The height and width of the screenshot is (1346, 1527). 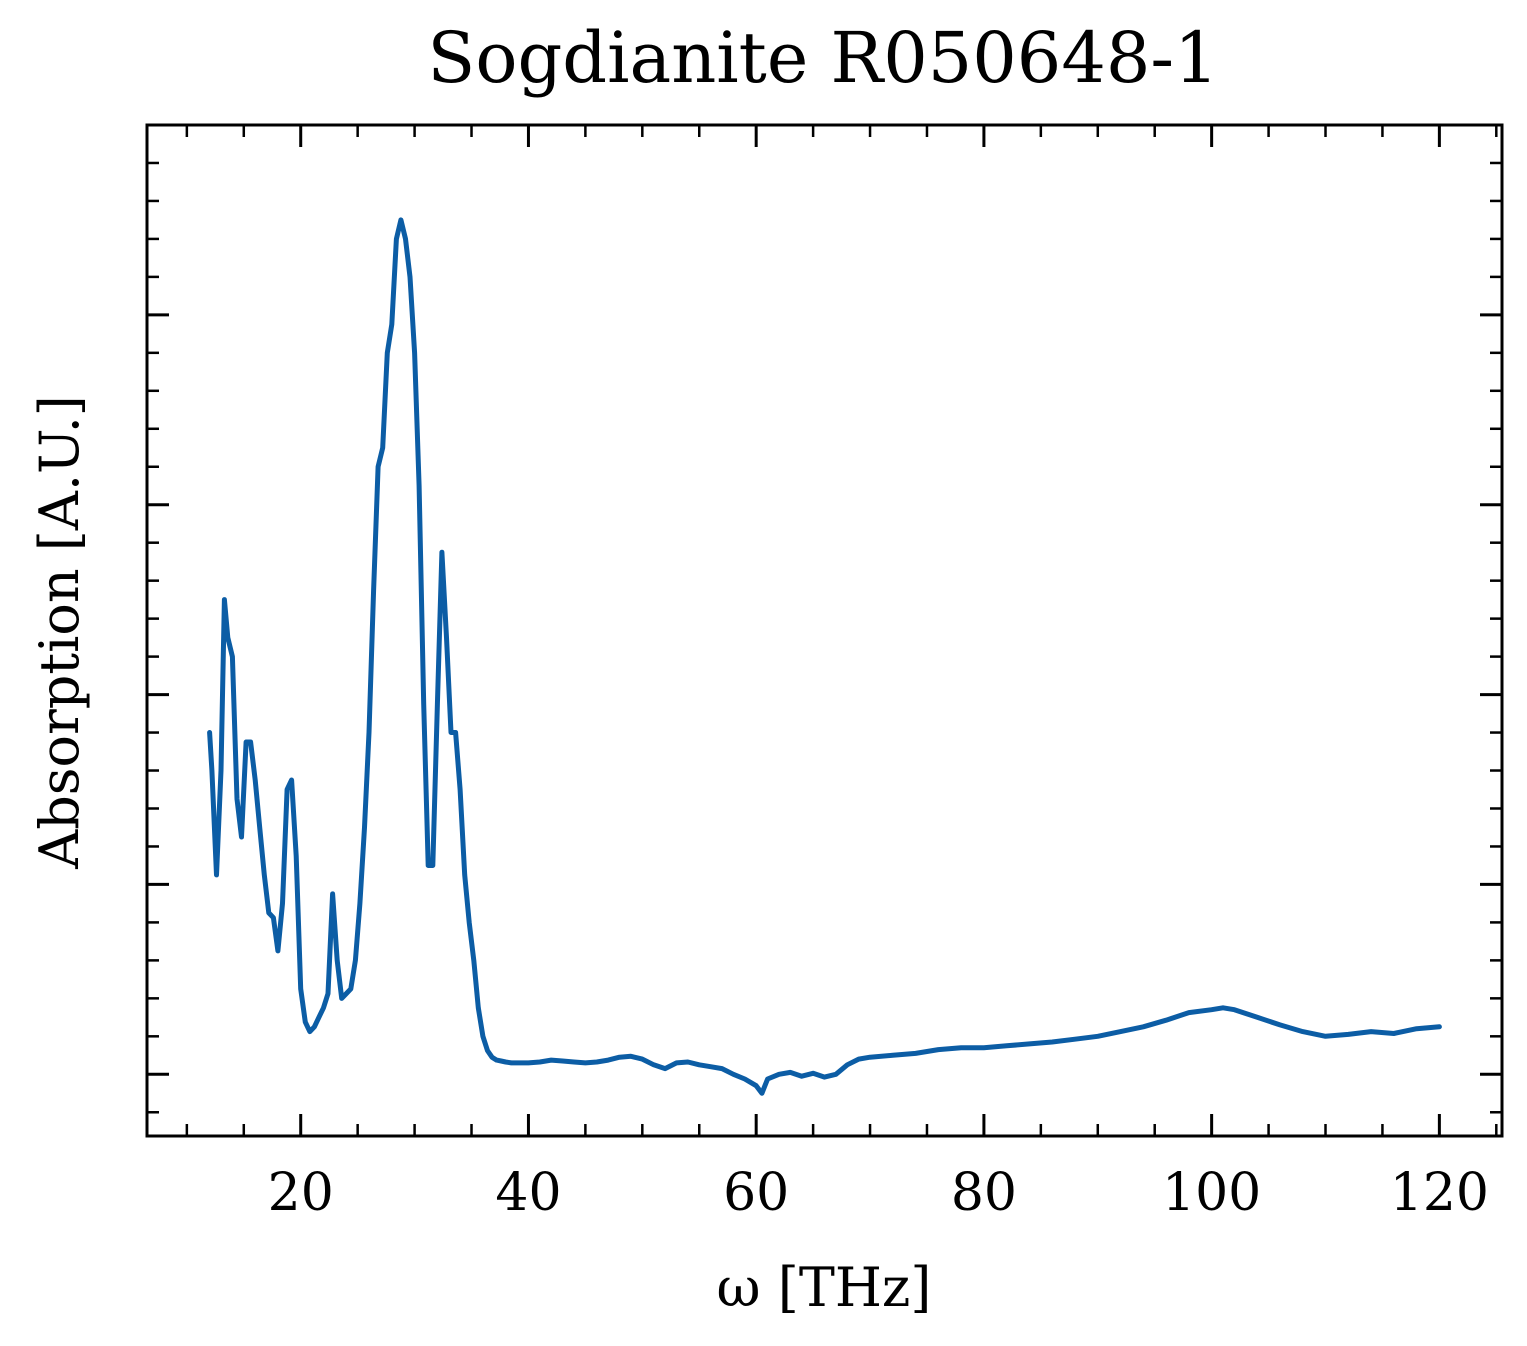 What do you see at coordinates (59, 632) in the screenshot?
I see `y-axis-label: Absorption [A.U.]` at bounding box center [59, 632].